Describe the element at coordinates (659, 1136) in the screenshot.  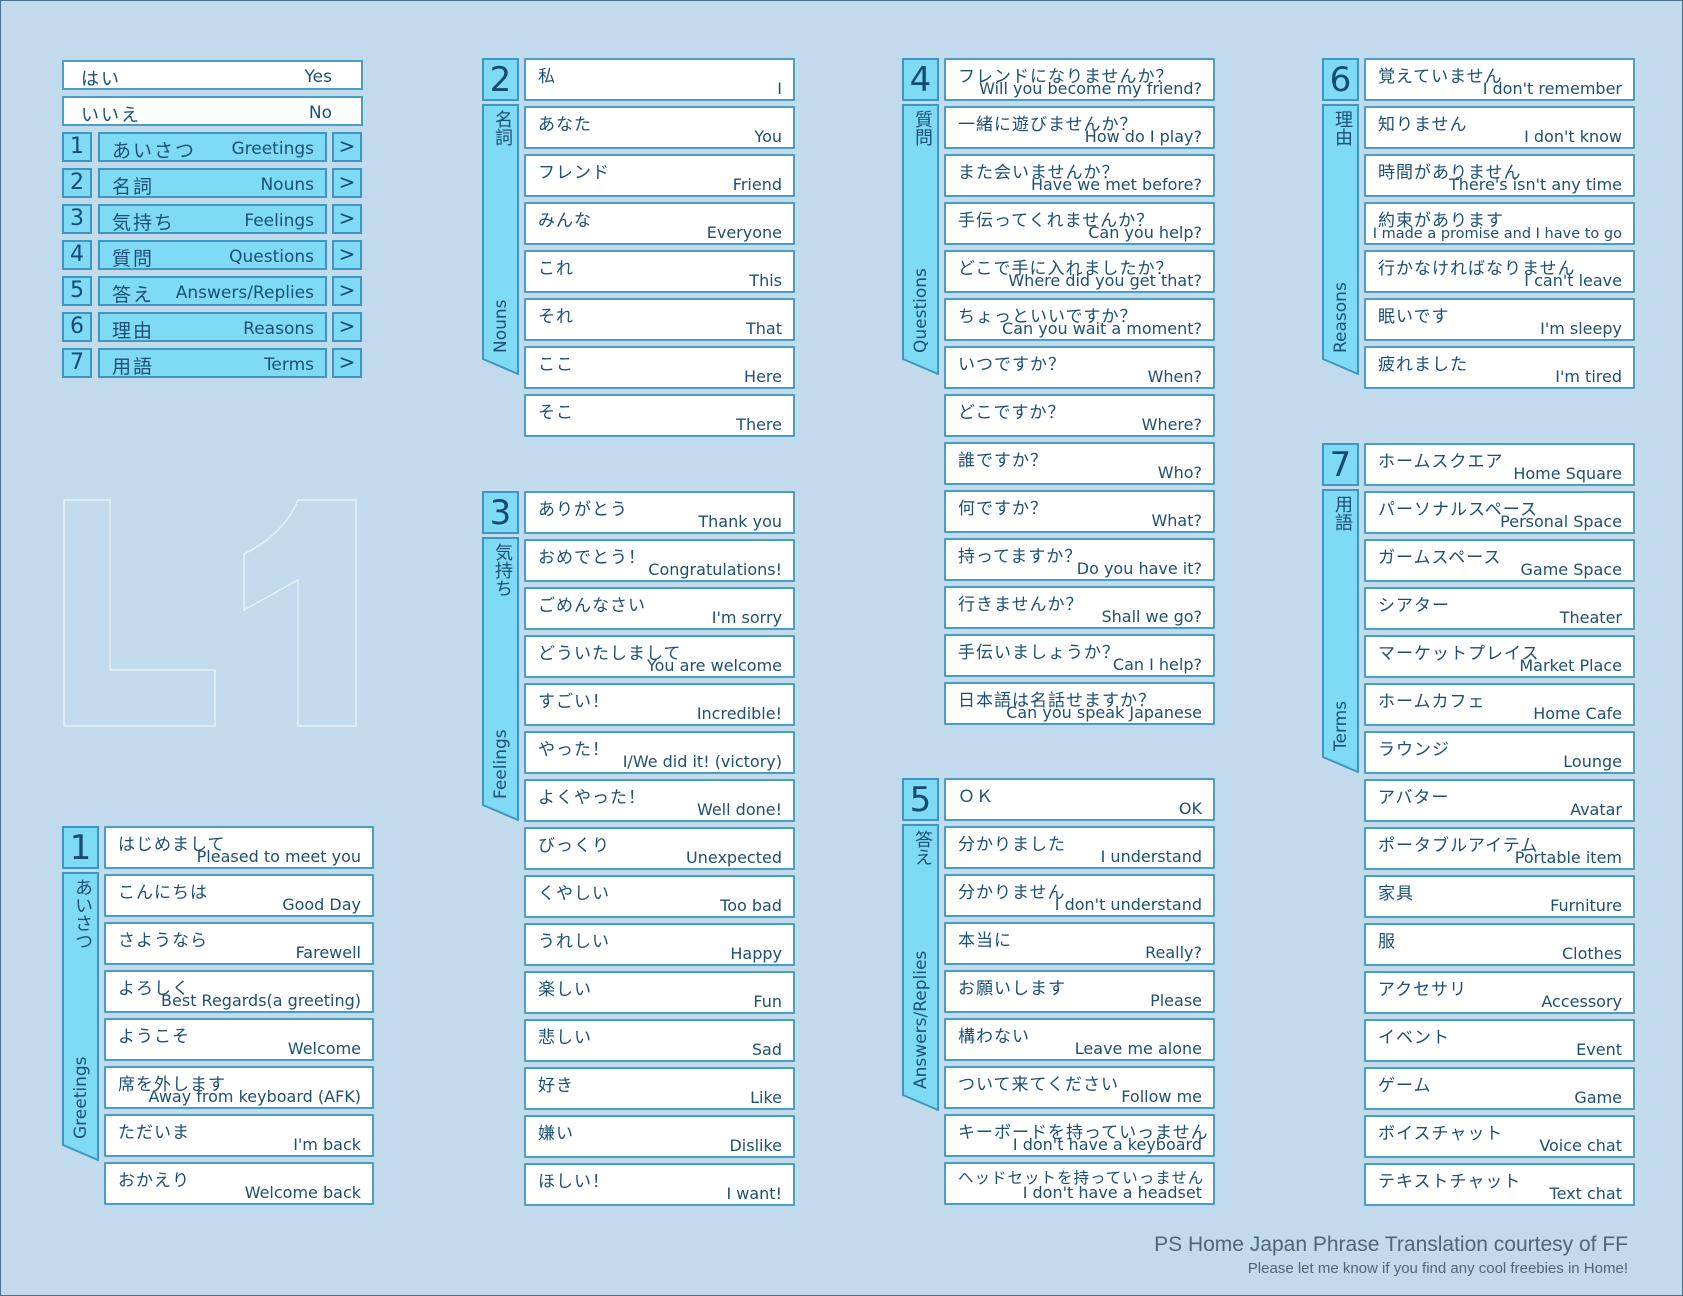
I see `phrase-card: 嫌い Dislike` at that location.